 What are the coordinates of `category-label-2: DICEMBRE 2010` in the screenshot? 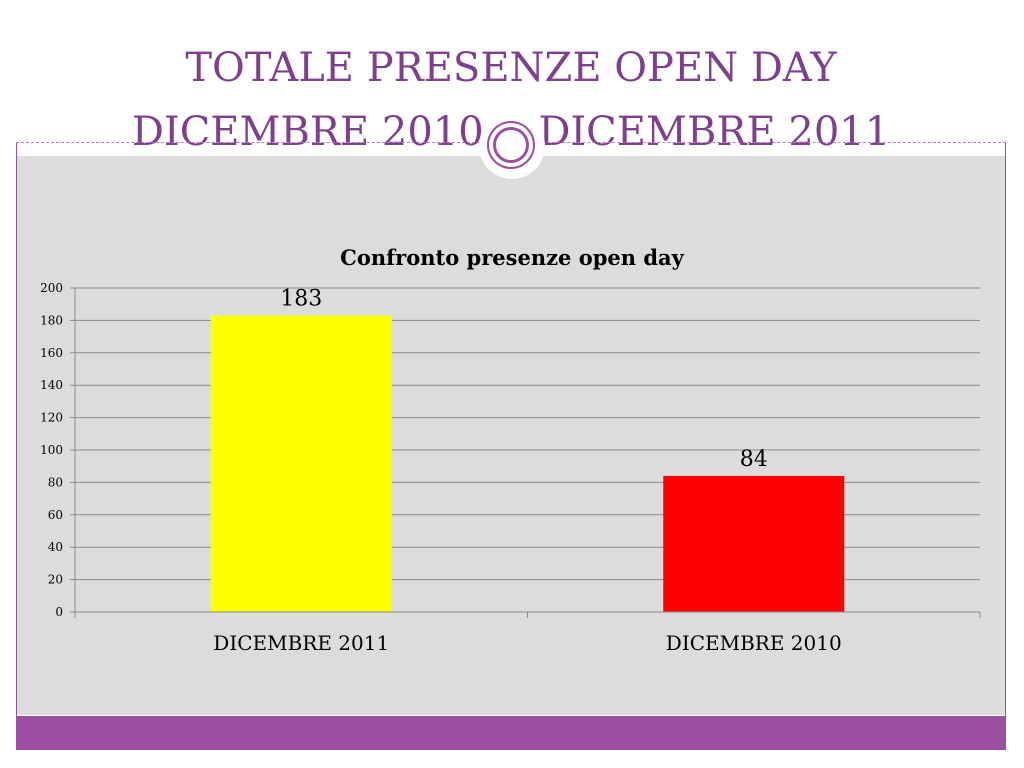 It's located at (754, 643).